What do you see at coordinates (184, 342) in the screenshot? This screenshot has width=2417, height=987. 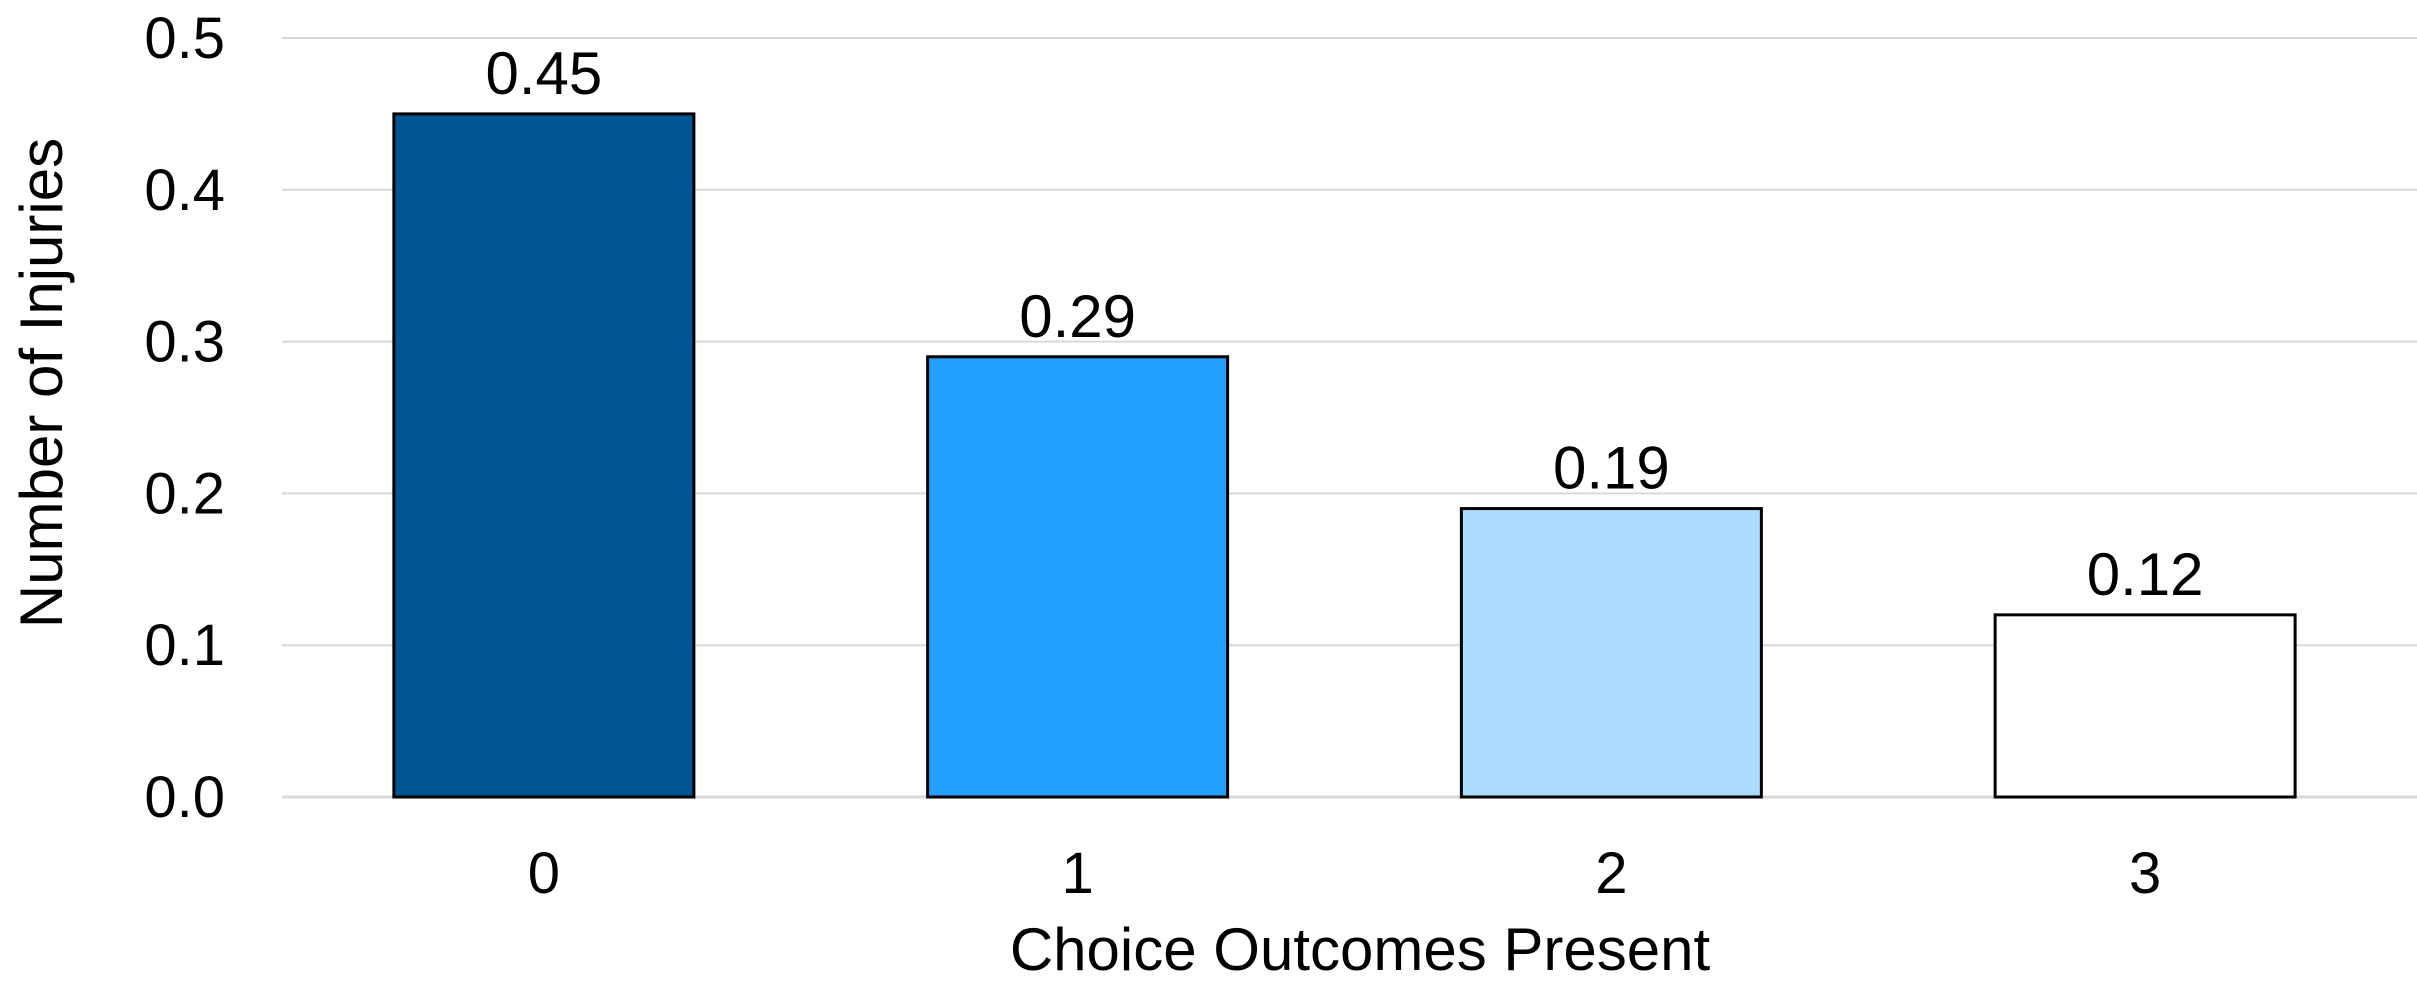 I see `y-tick-label: 0.3` at bounding box center [184, 342].